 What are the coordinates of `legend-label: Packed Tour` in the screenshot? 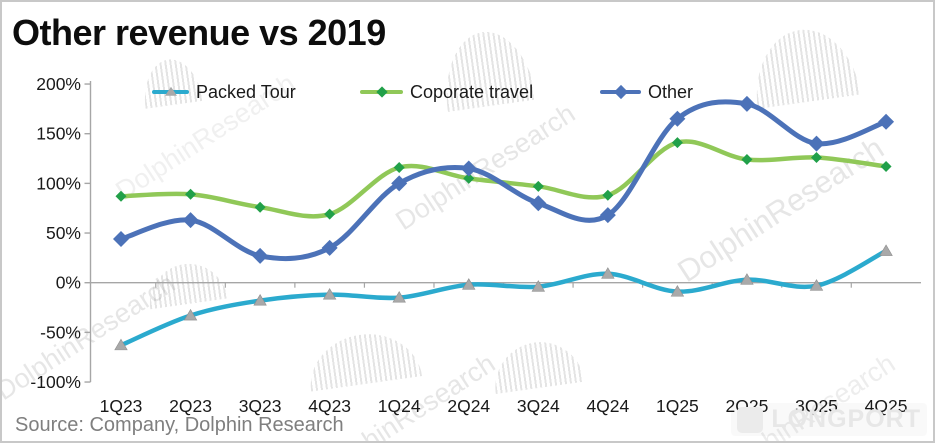 It's located at (246, 91).